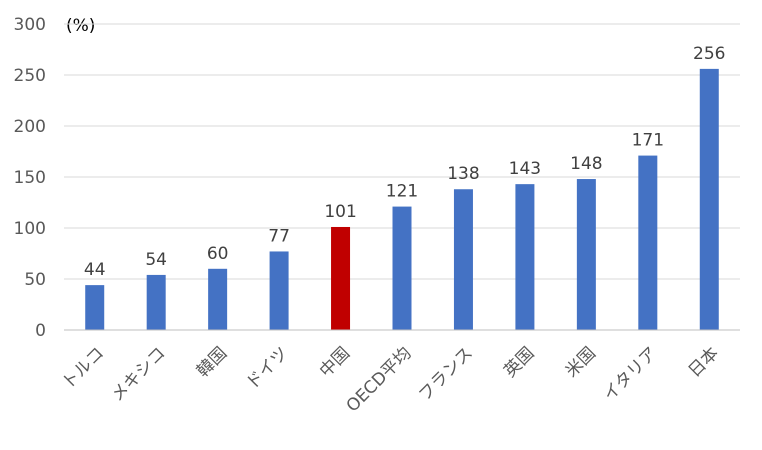 This screenshot has height=450, width=762. Describe the element at coordinates (138, 374) in the screenshot. I see `category-label: メキシコ` at that location.